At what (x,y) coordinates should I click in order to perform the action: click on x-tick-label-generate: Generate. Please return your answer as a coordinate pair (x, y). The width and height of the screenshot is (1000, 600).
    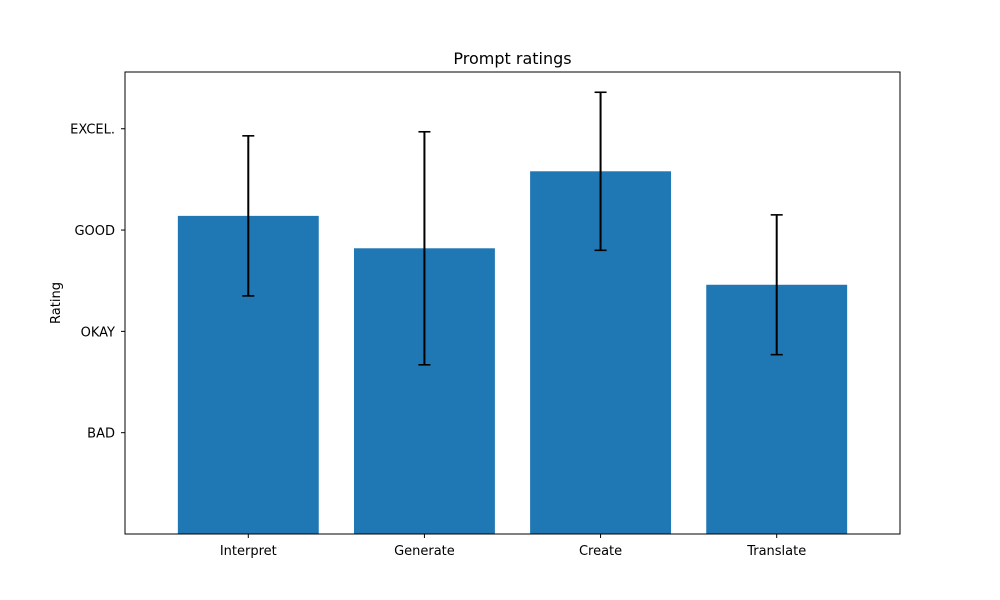
    Looking at the image, I should click on (424, 551).